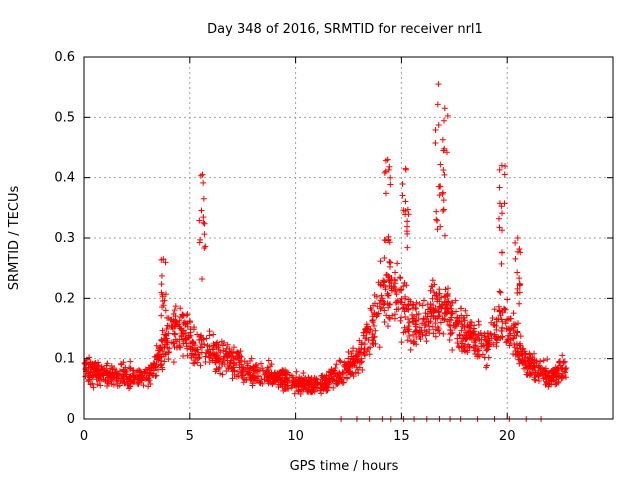  I want to click on y-axis-label: SRMTID / TECUs, so click(14, 238).